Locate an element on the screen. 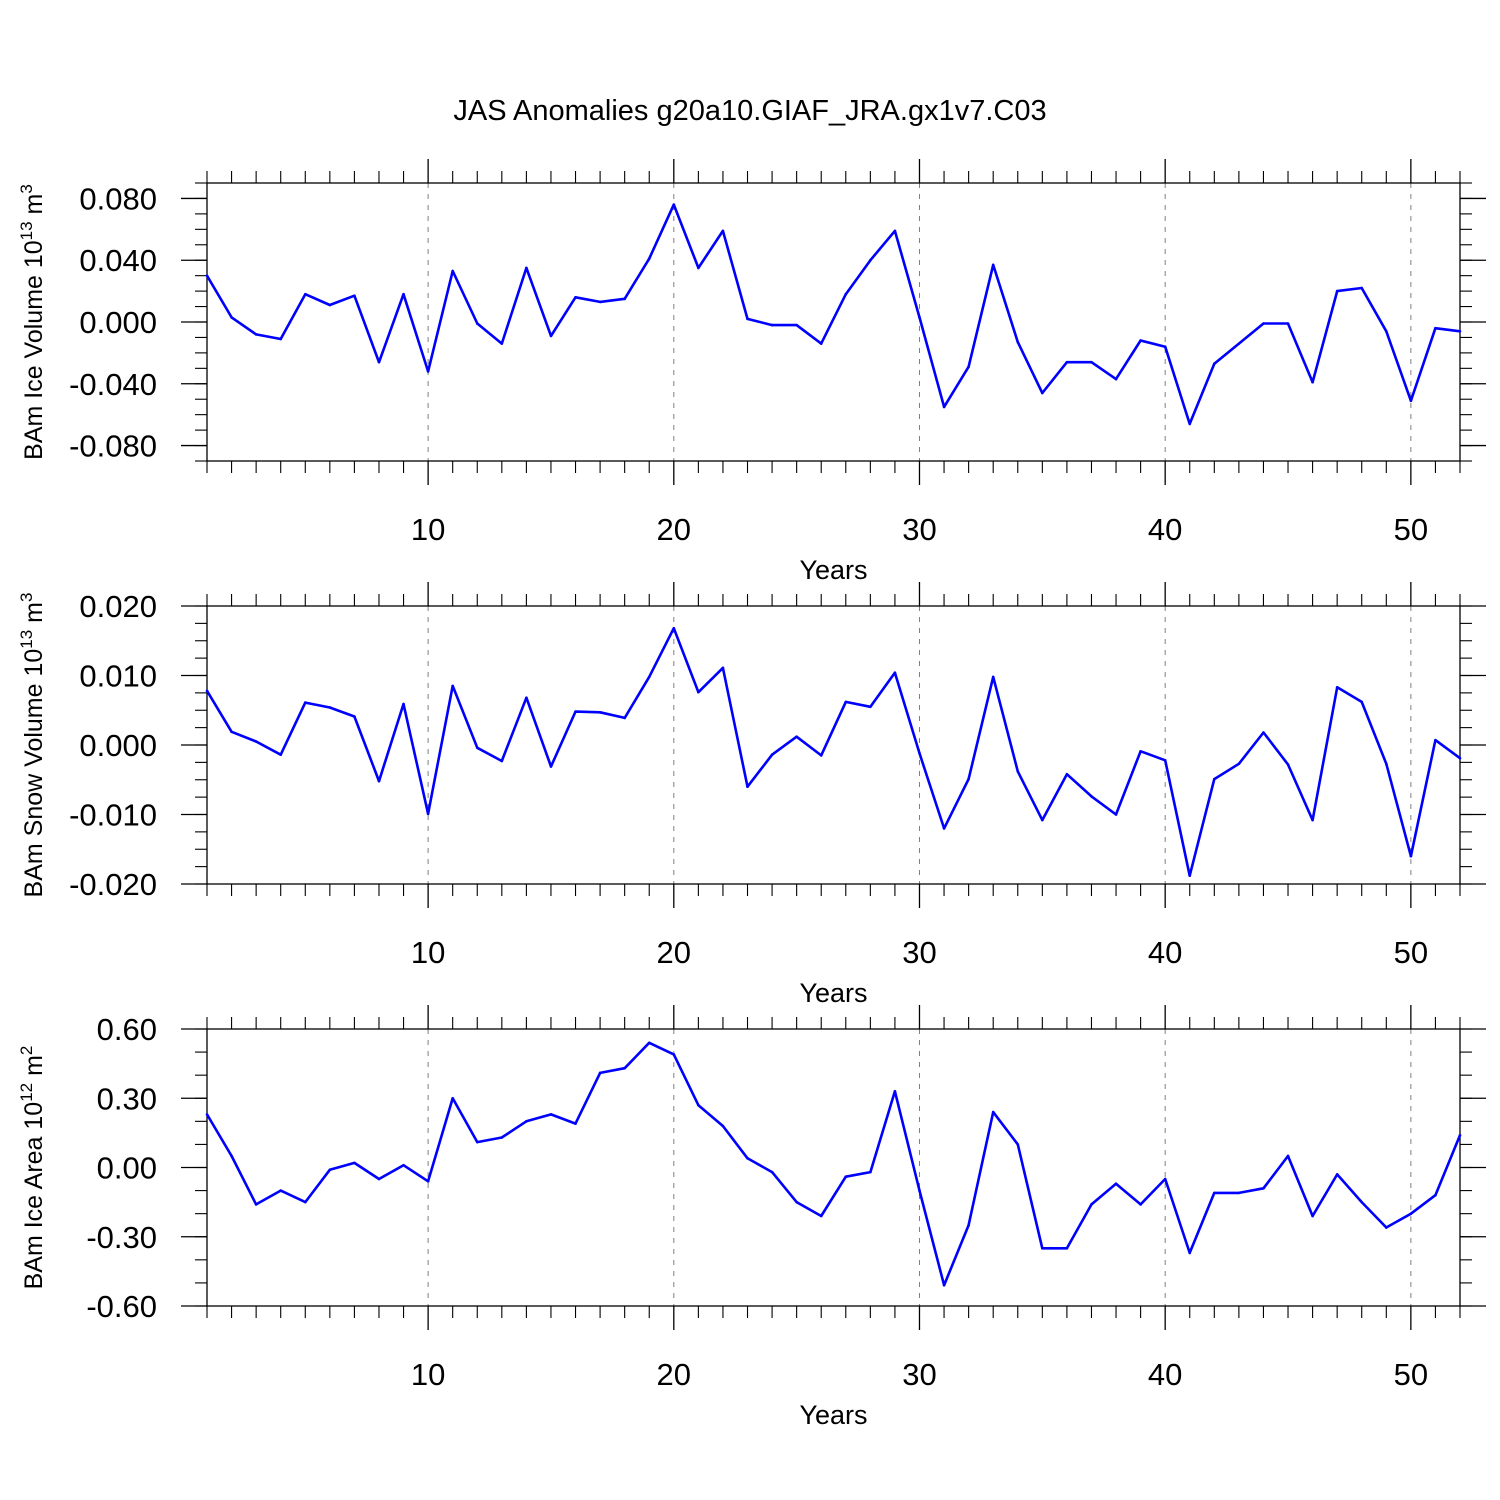  y-axis-label-ylabel-unit-exp: 3 is located at coordinates (26, 597).